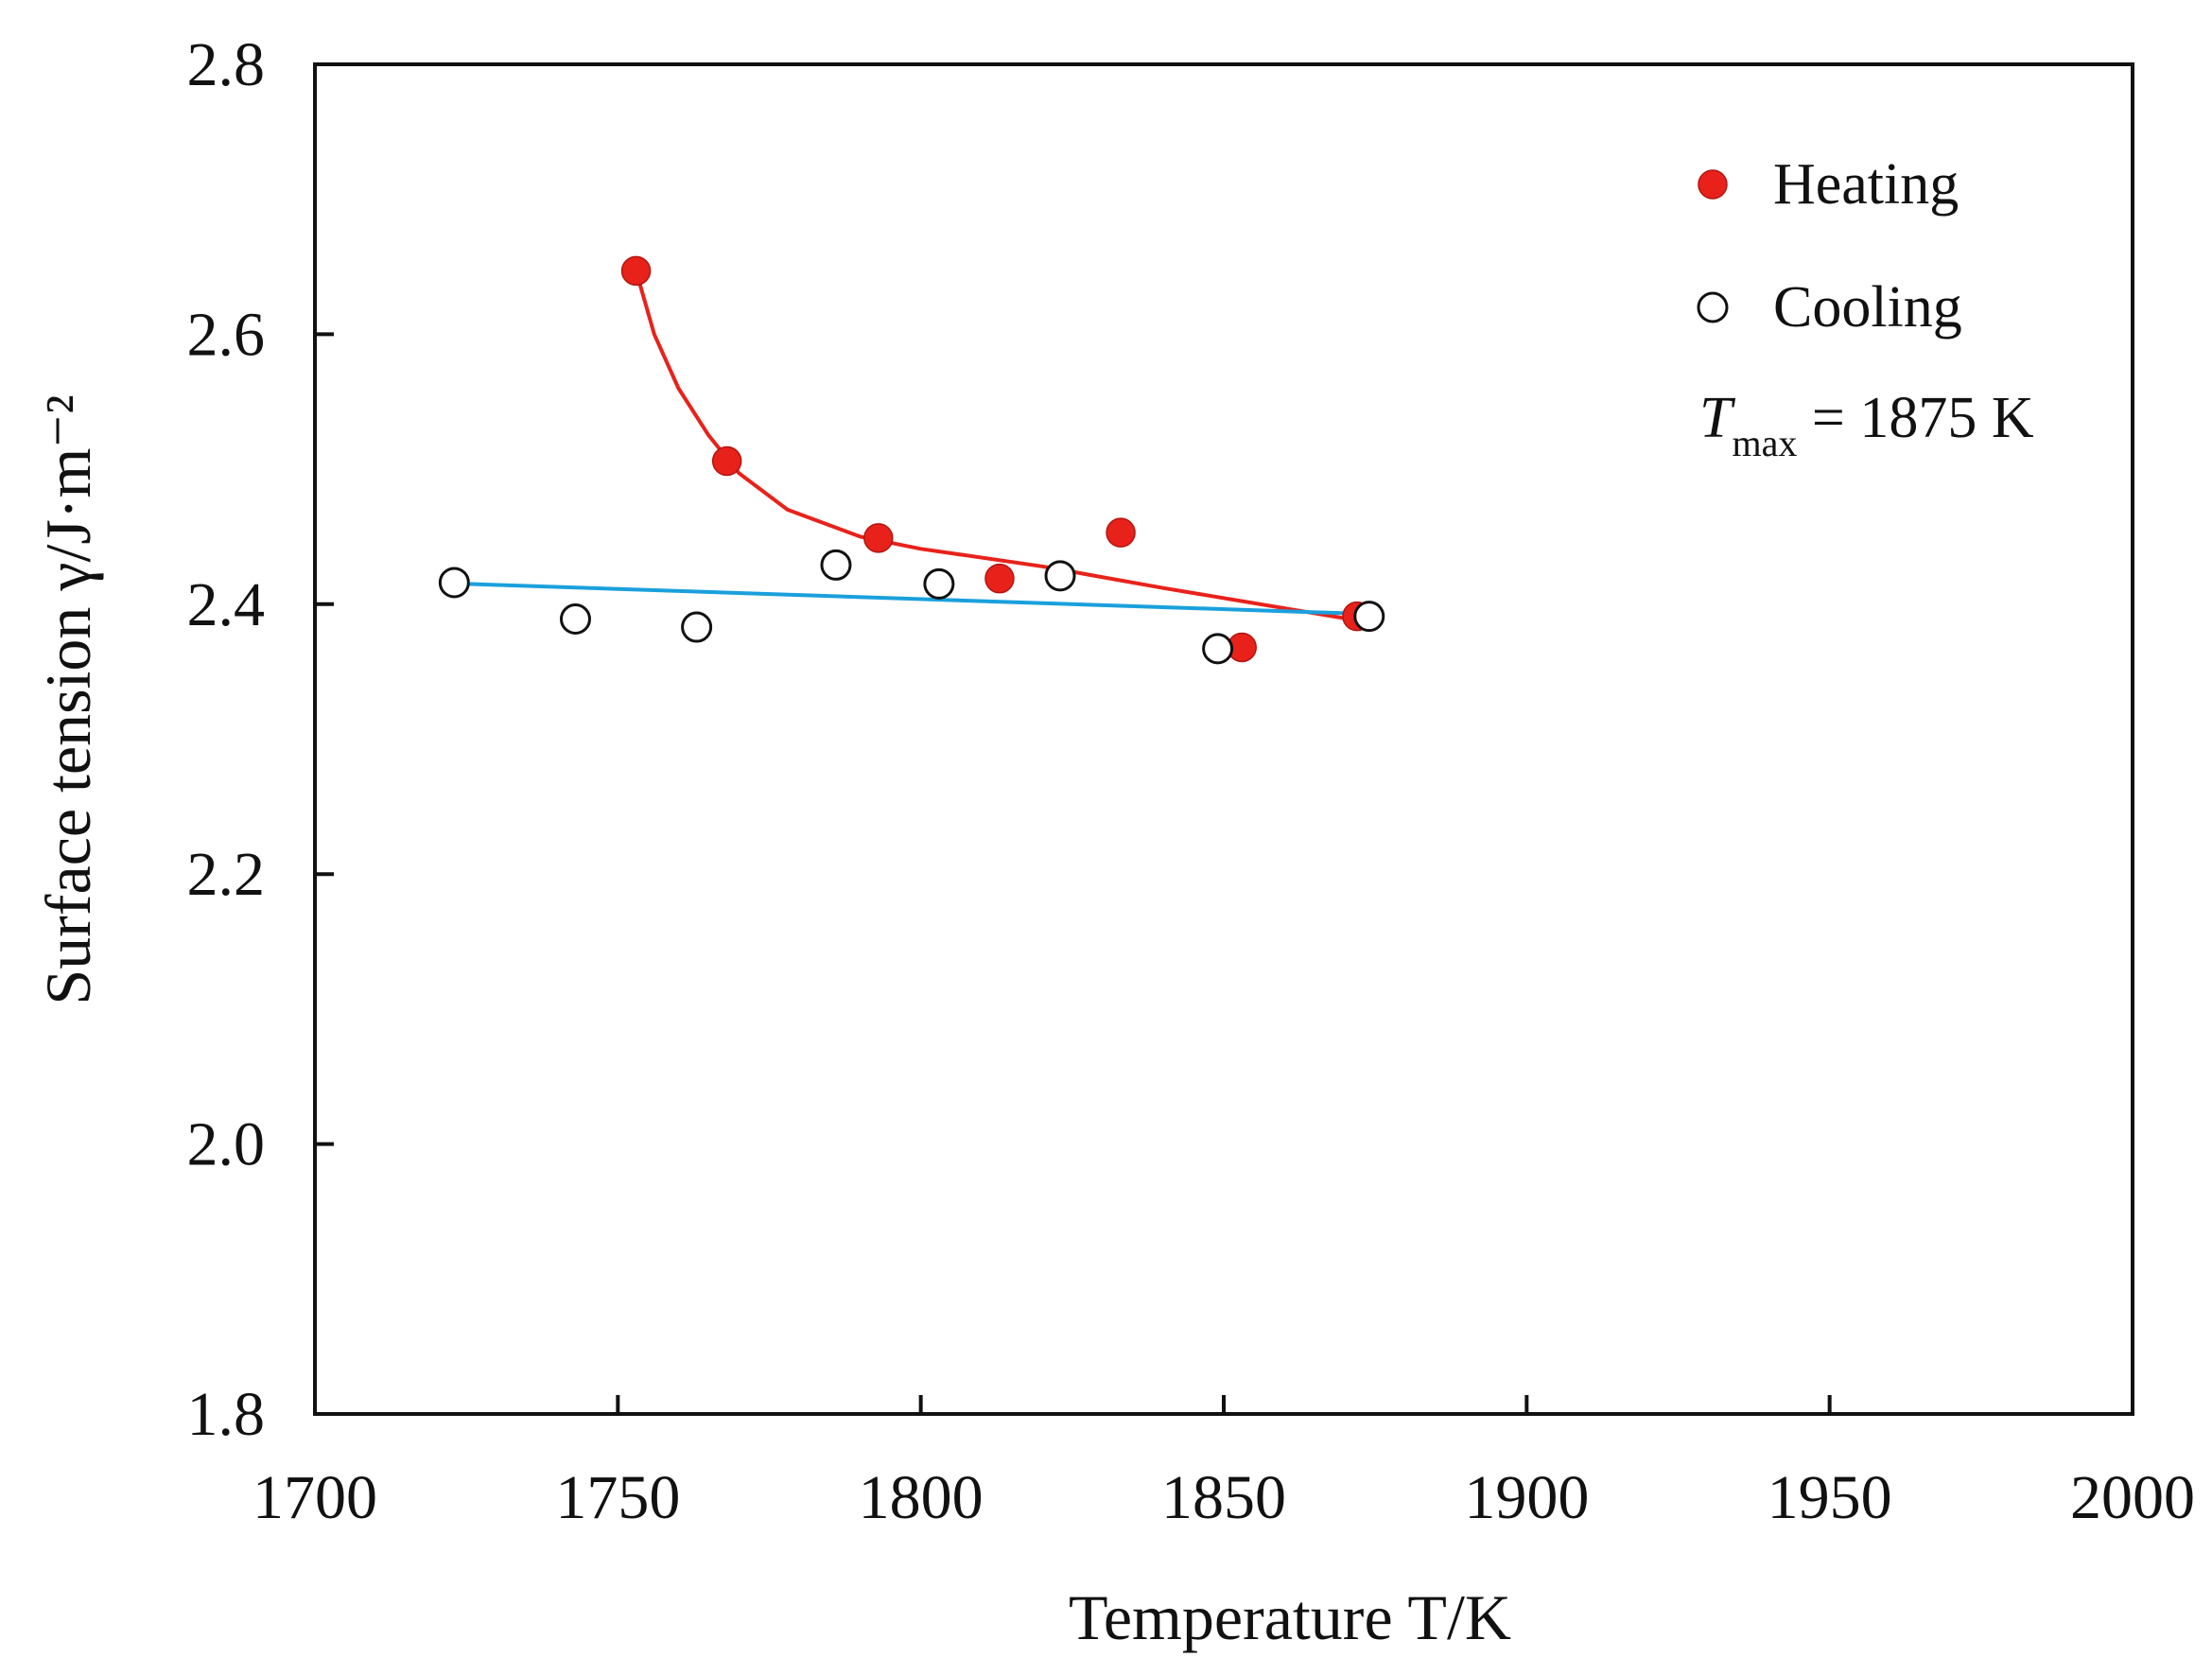 This screenshot has height=1675, width=2212. What do you see at coordinates (1717, 418) in the screenshot?
I see `tmax-symbol: T` at bounding box center [1717, 418].